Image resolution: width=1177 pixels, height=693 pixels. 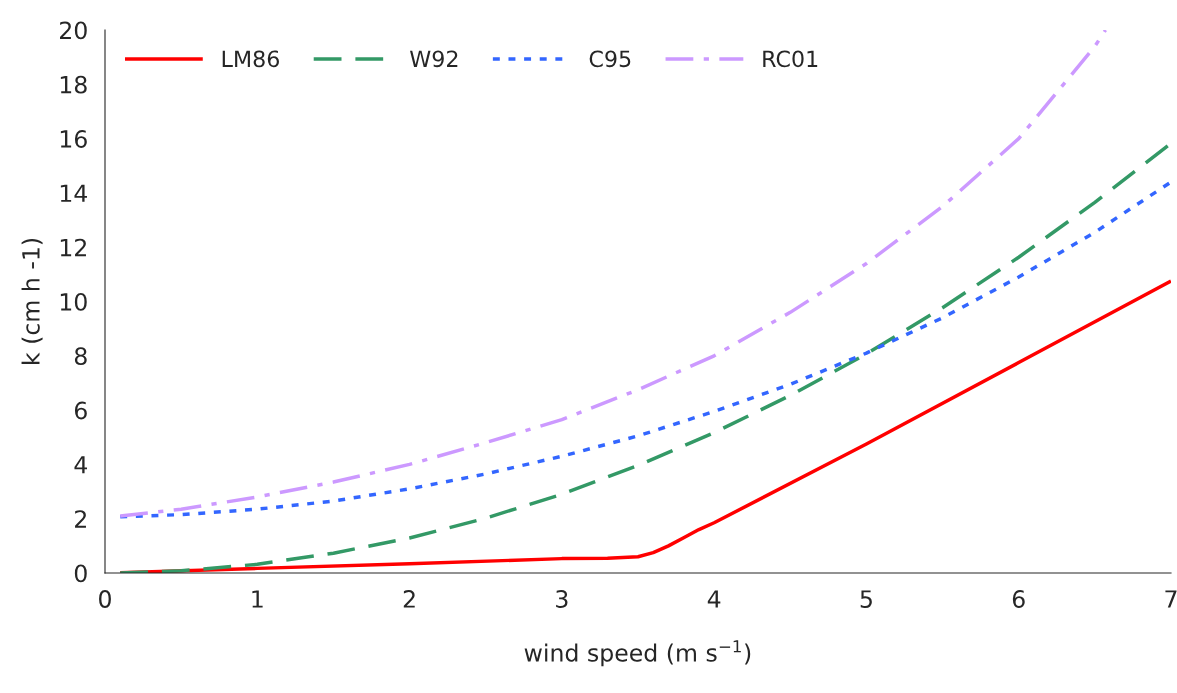 I want to click on y-tick-label: 10, so click(x=73, y=301).